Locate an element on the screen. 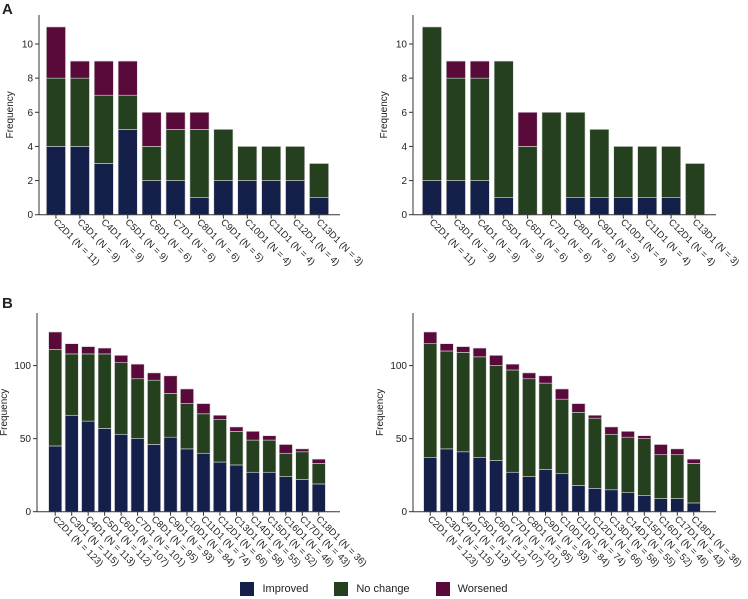 This screenshot has width=748, height=599. legend-swatch-improved is located at coordinates (247, 589).